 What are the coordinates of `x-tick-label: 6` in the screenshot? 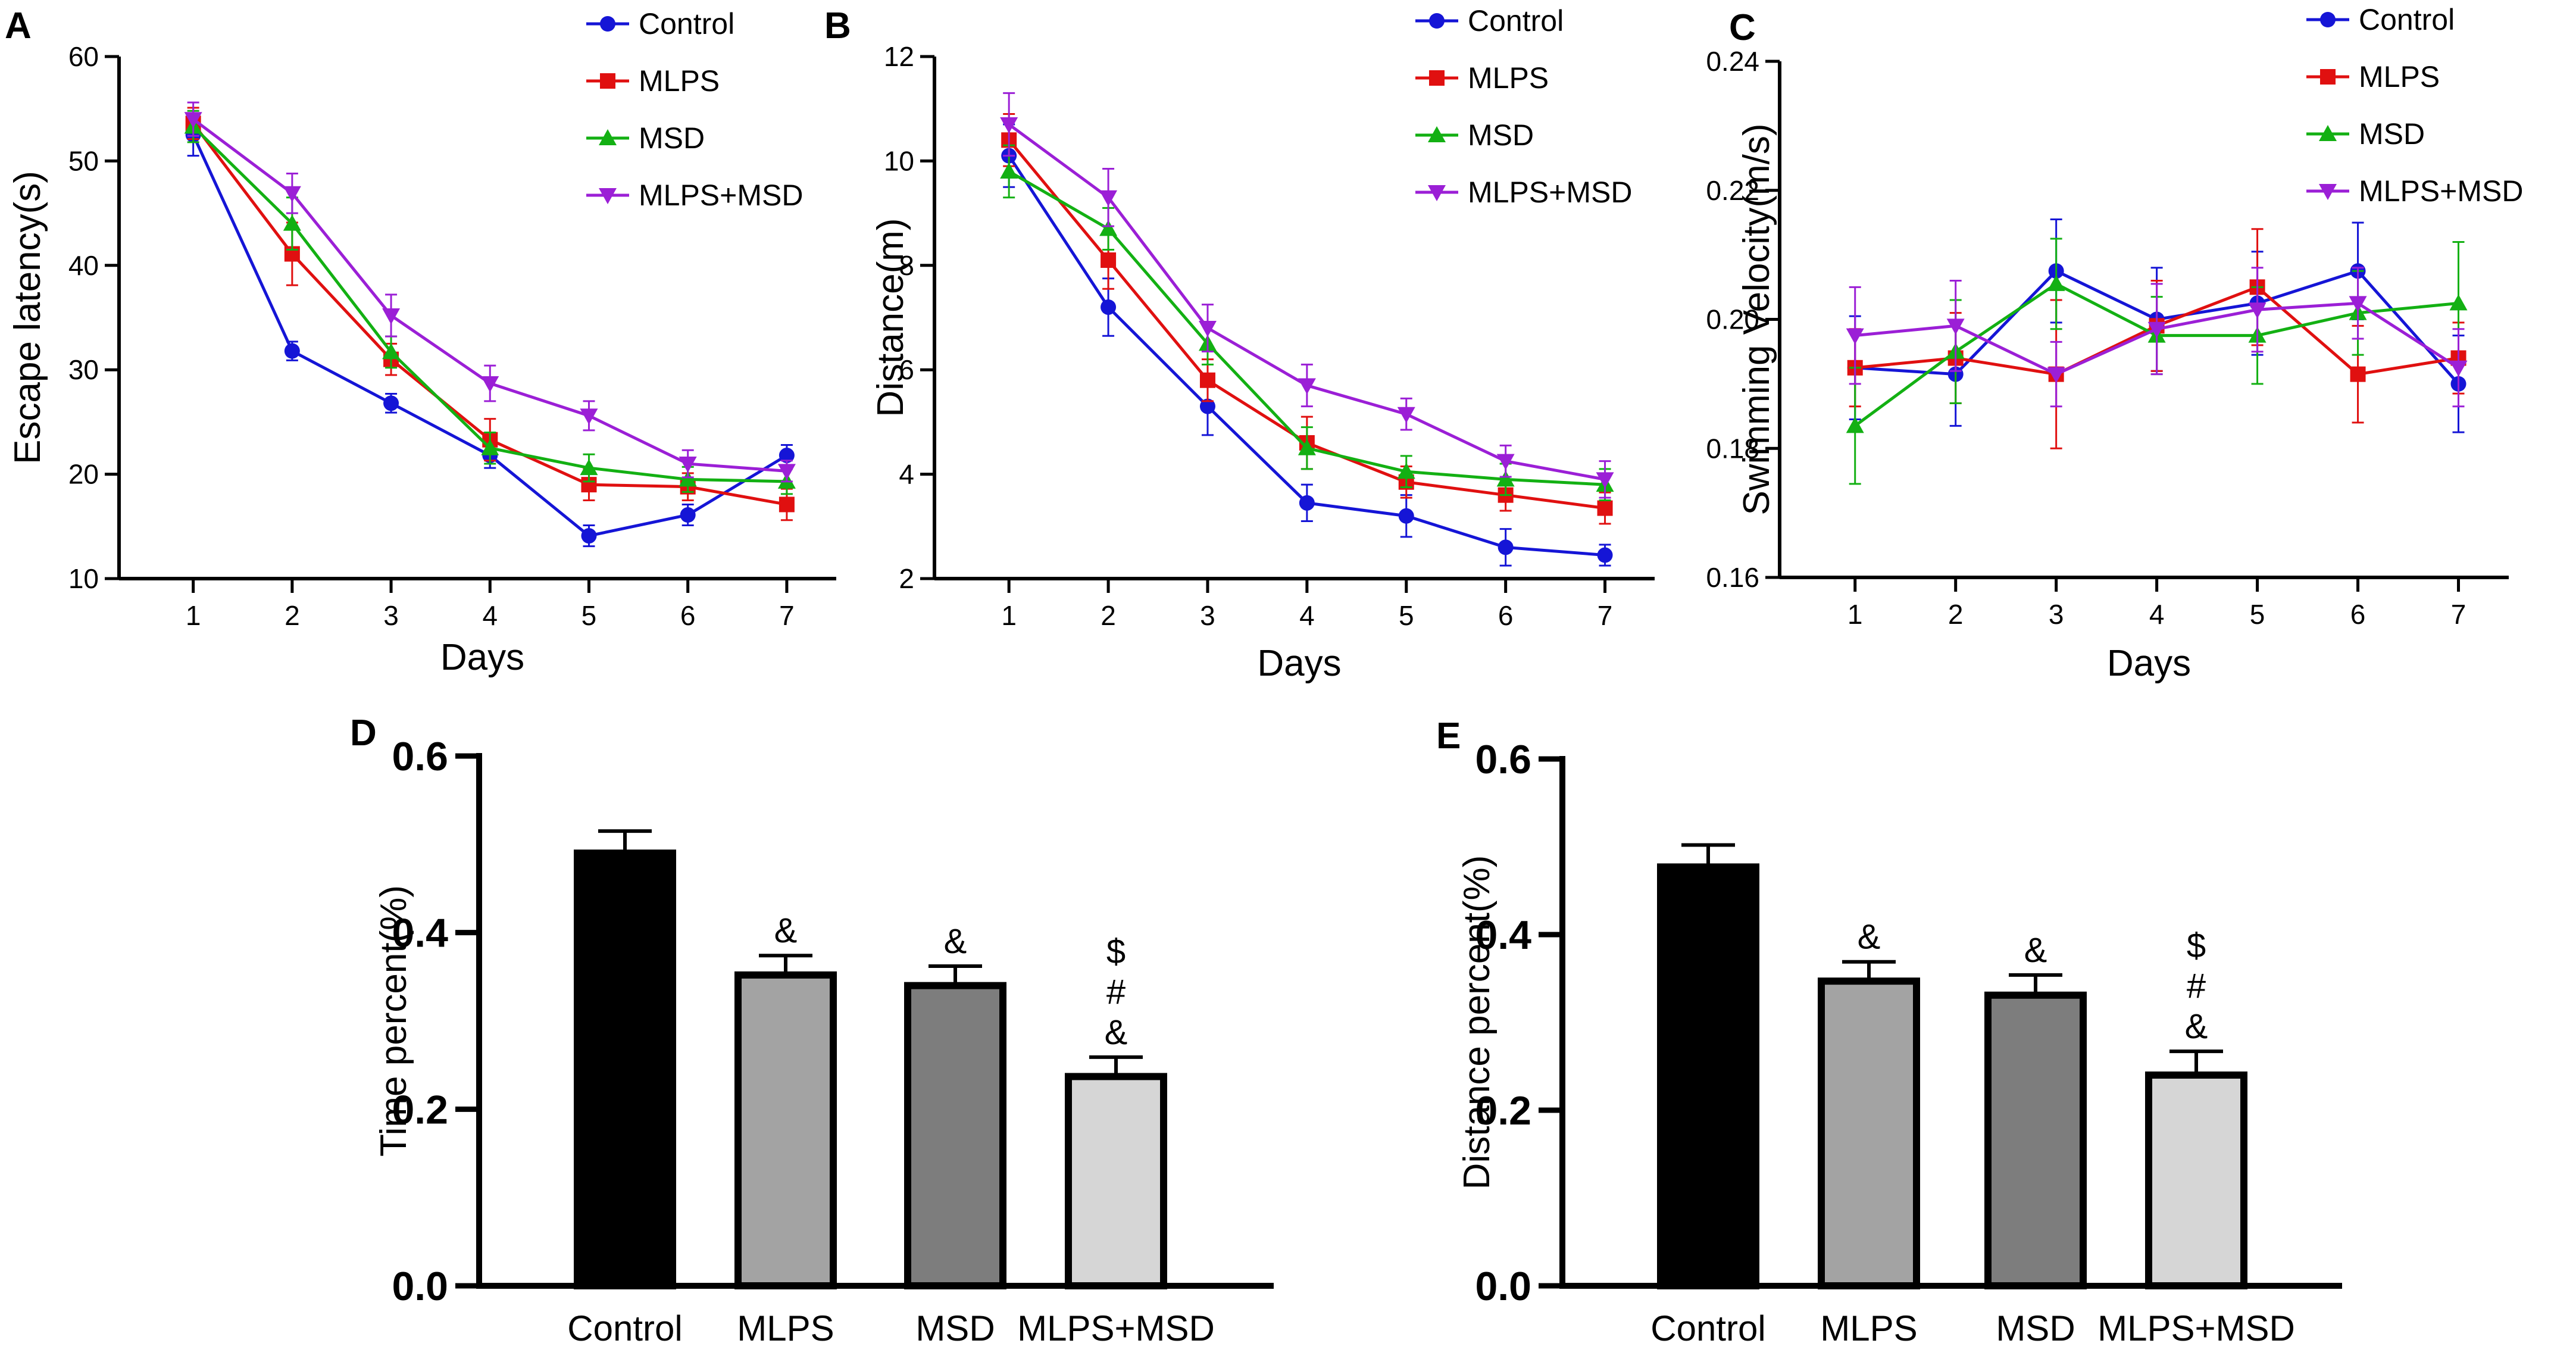 It's located at (2358, 614).